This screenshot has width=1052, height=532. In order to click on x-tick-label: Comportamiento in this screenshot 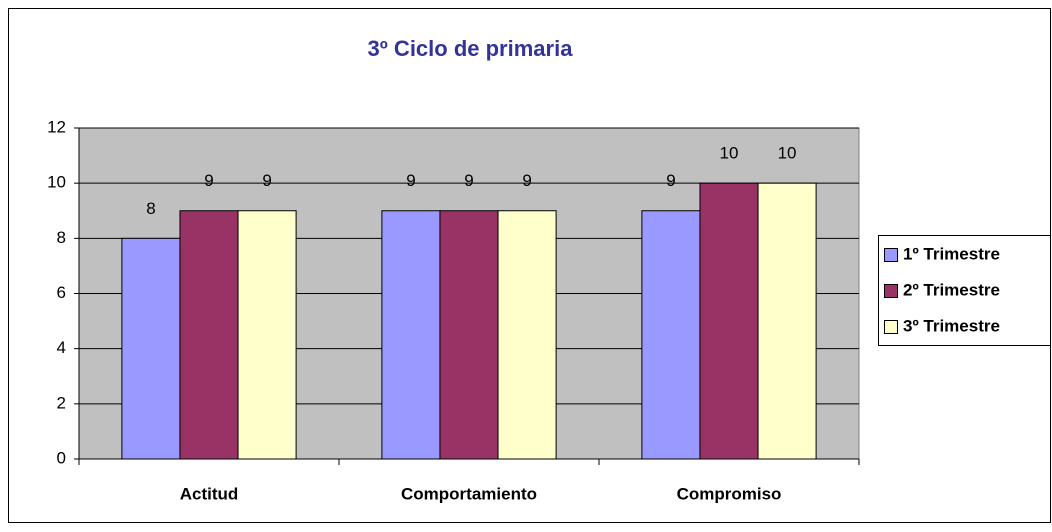, I will do `click(469, 493)`.